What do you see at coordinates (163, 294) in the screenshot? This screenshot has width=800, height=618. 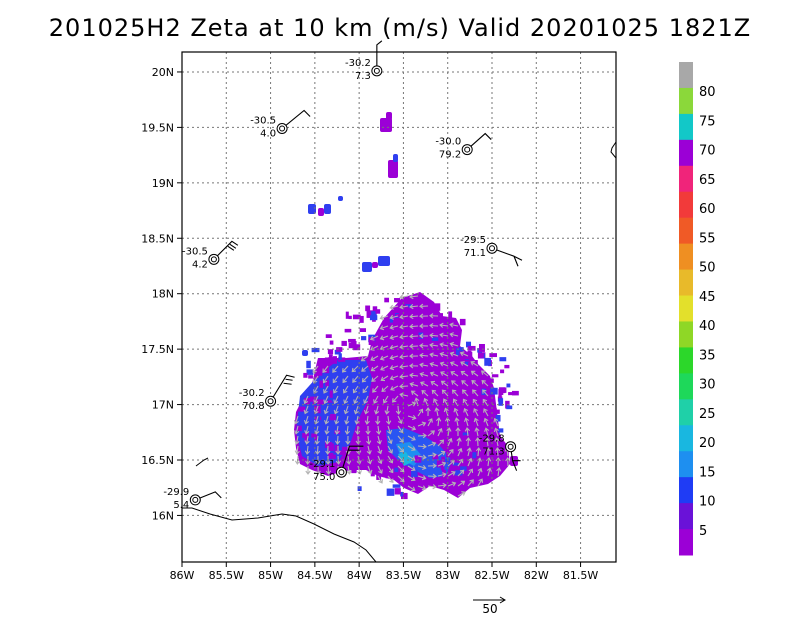 I see `y-tick-label: 18N` at bounding box center [163, 294].